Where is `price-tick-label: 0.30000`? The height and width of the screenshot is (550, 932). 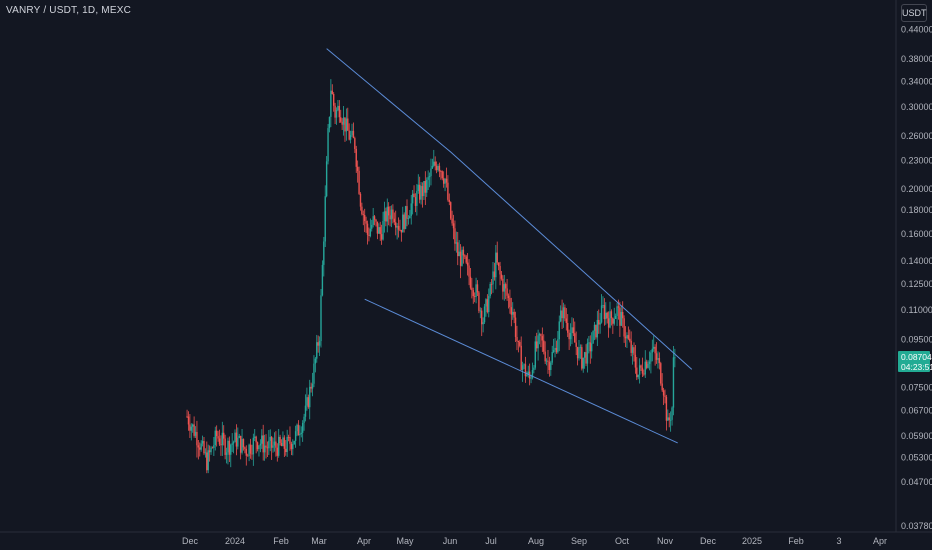 price-tick-label: 0.30000 is located at coordinates (916, 107).